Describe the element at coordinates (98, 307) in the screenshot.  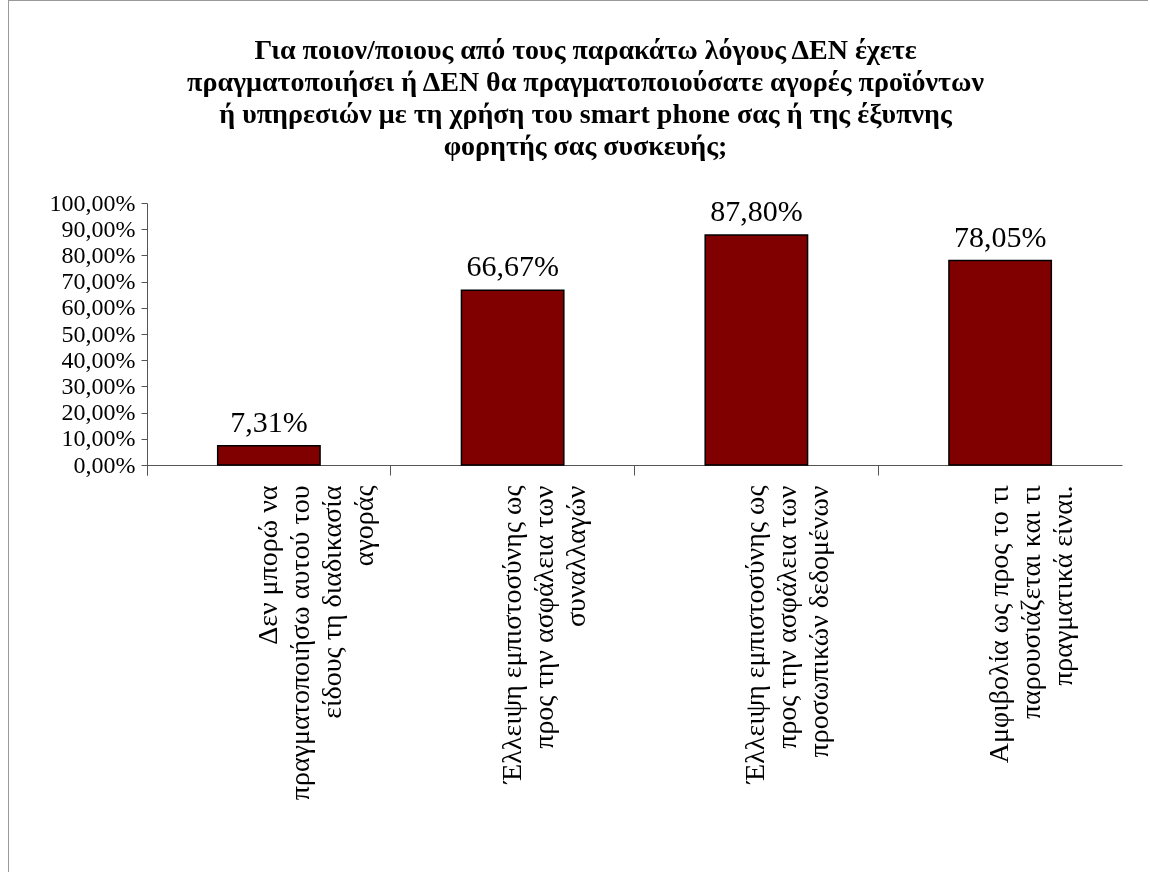
I see `y-tick-label: 60,00%` at that location.